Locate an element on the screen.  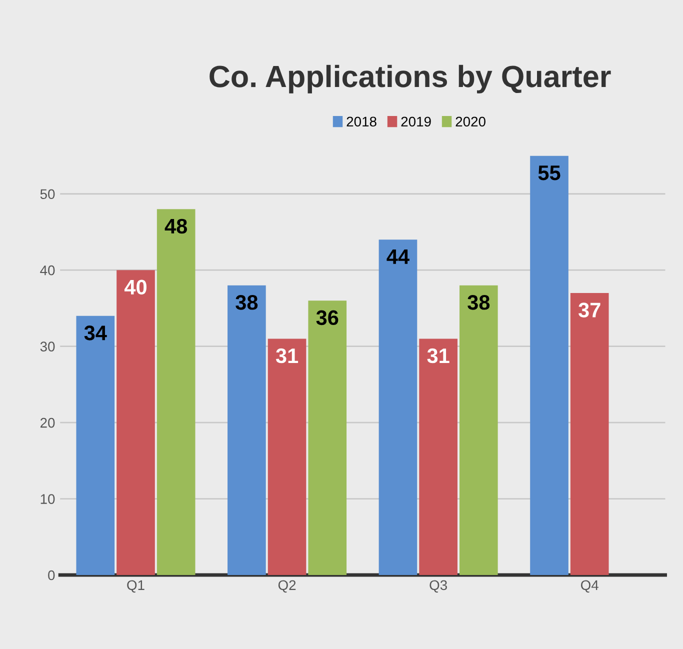
data-label: 55 is located at coordinates (549, 173).